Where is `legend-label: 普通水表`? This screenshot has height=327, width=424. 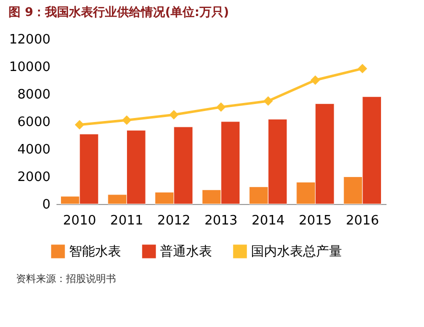 legend-label: 普通水表 is located at coordinates (186, 251).